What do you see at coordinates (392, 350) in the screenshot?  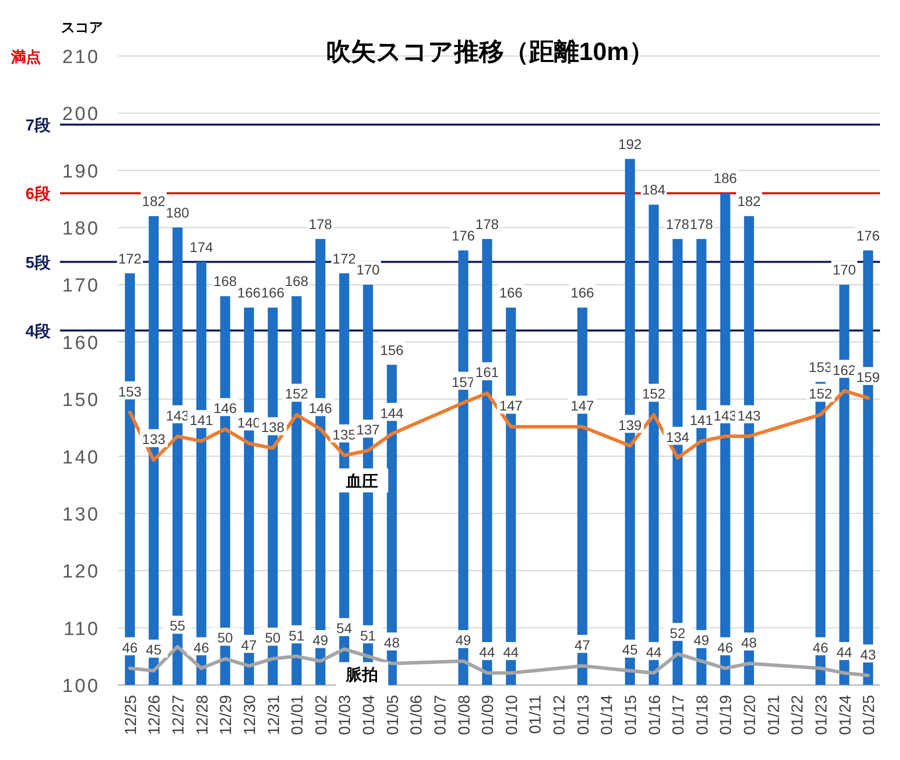 I see `data-label: 156` at bounding box center [392, 350].